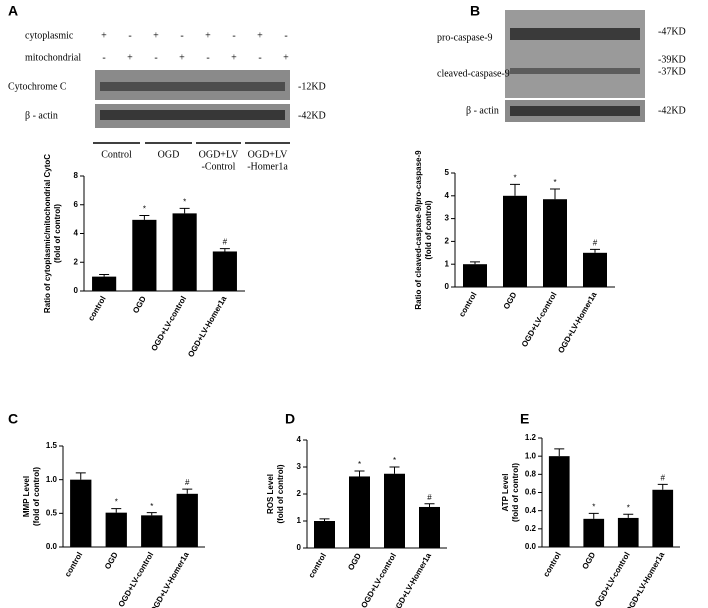  I want to click on y-axis-label: ROS Level, so click(270, 494).